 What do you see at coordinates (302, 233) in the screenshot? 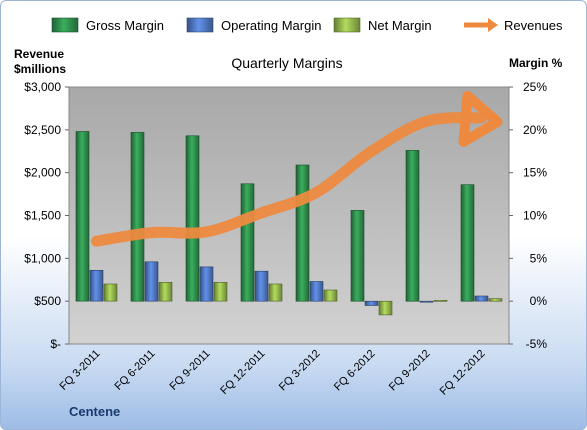
I see `bar-gross-margin-fq-3-2012` at bounding box center [302, 233].